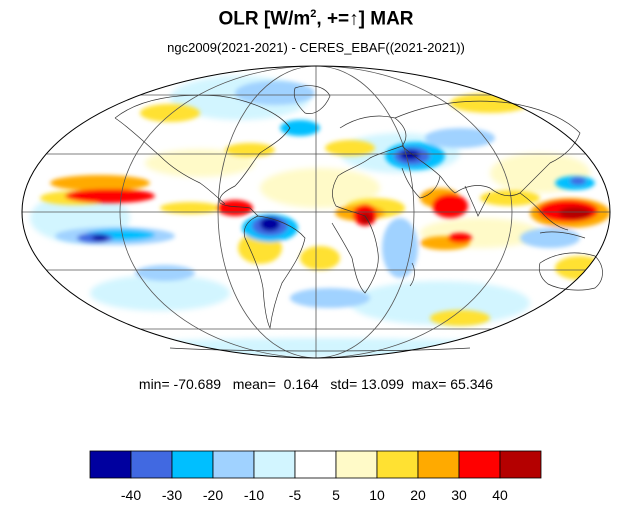  What do you see at coordinates (154, 384) in the screenshot?
I see `stat-min-label: min=` at bounding box center [154, 384].